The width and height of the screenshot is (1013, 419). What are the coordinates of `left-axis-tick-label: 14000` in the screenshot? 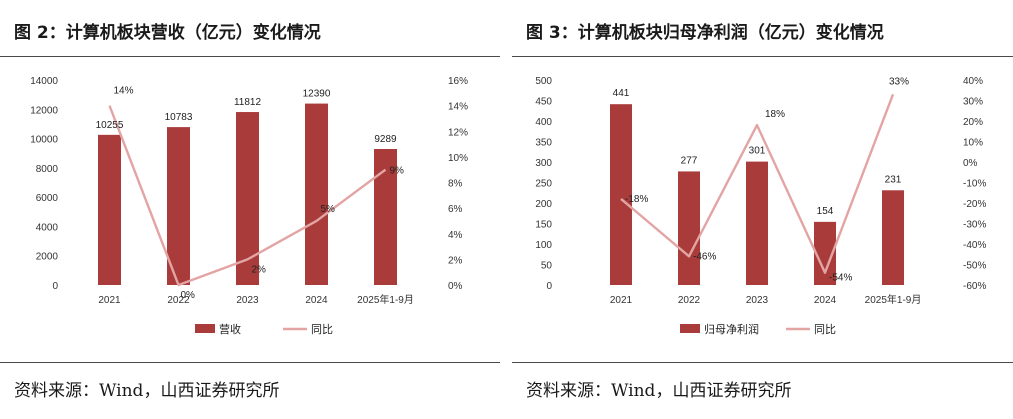 It's located at (44, 81).